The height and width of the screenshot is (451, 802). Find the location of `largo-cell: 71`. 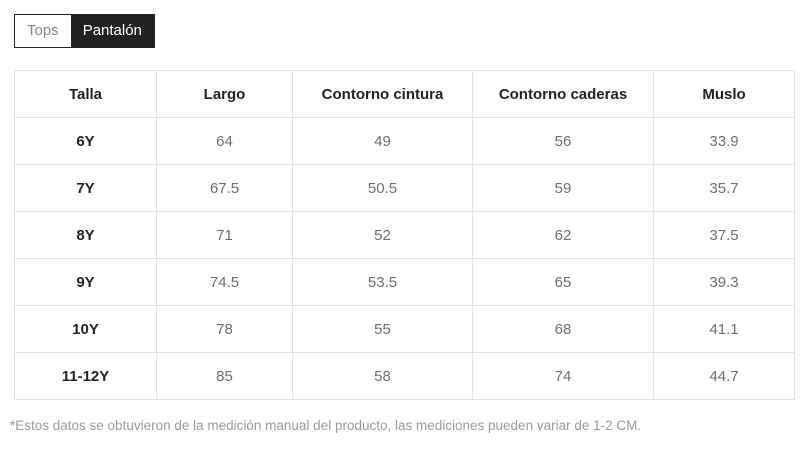

largo-cell: 71 is located at coordinates (224, 235).